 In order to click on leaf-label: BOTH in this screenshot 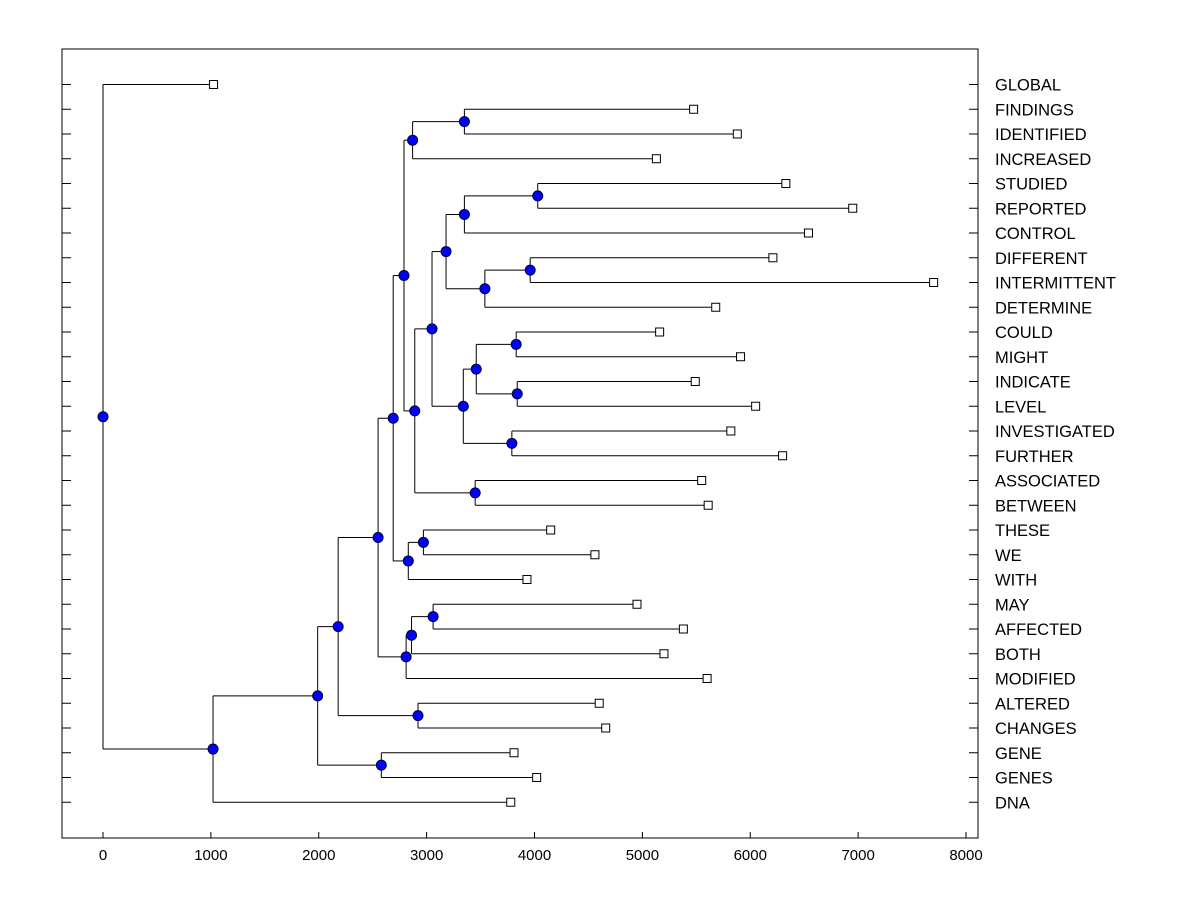, I will do `click(1018, 655)`.